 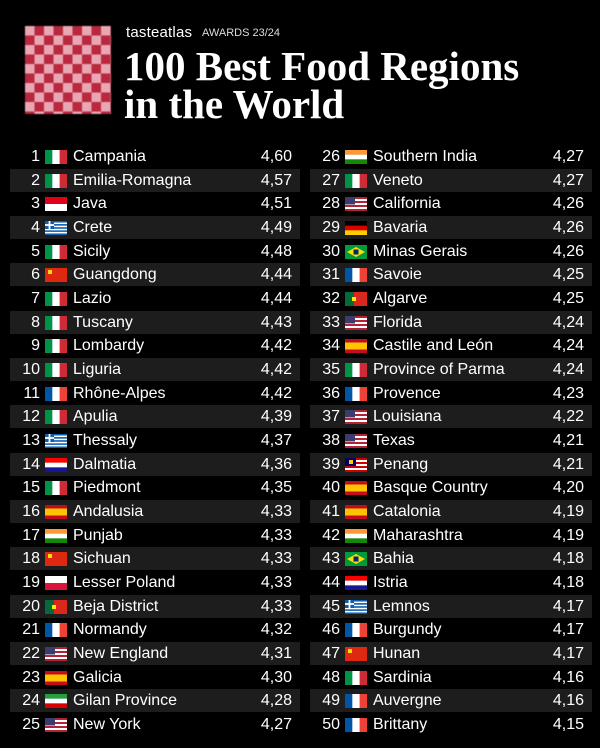 I want to click on region-row: 12 Apulia 4,39, so click(x=155, y=417).